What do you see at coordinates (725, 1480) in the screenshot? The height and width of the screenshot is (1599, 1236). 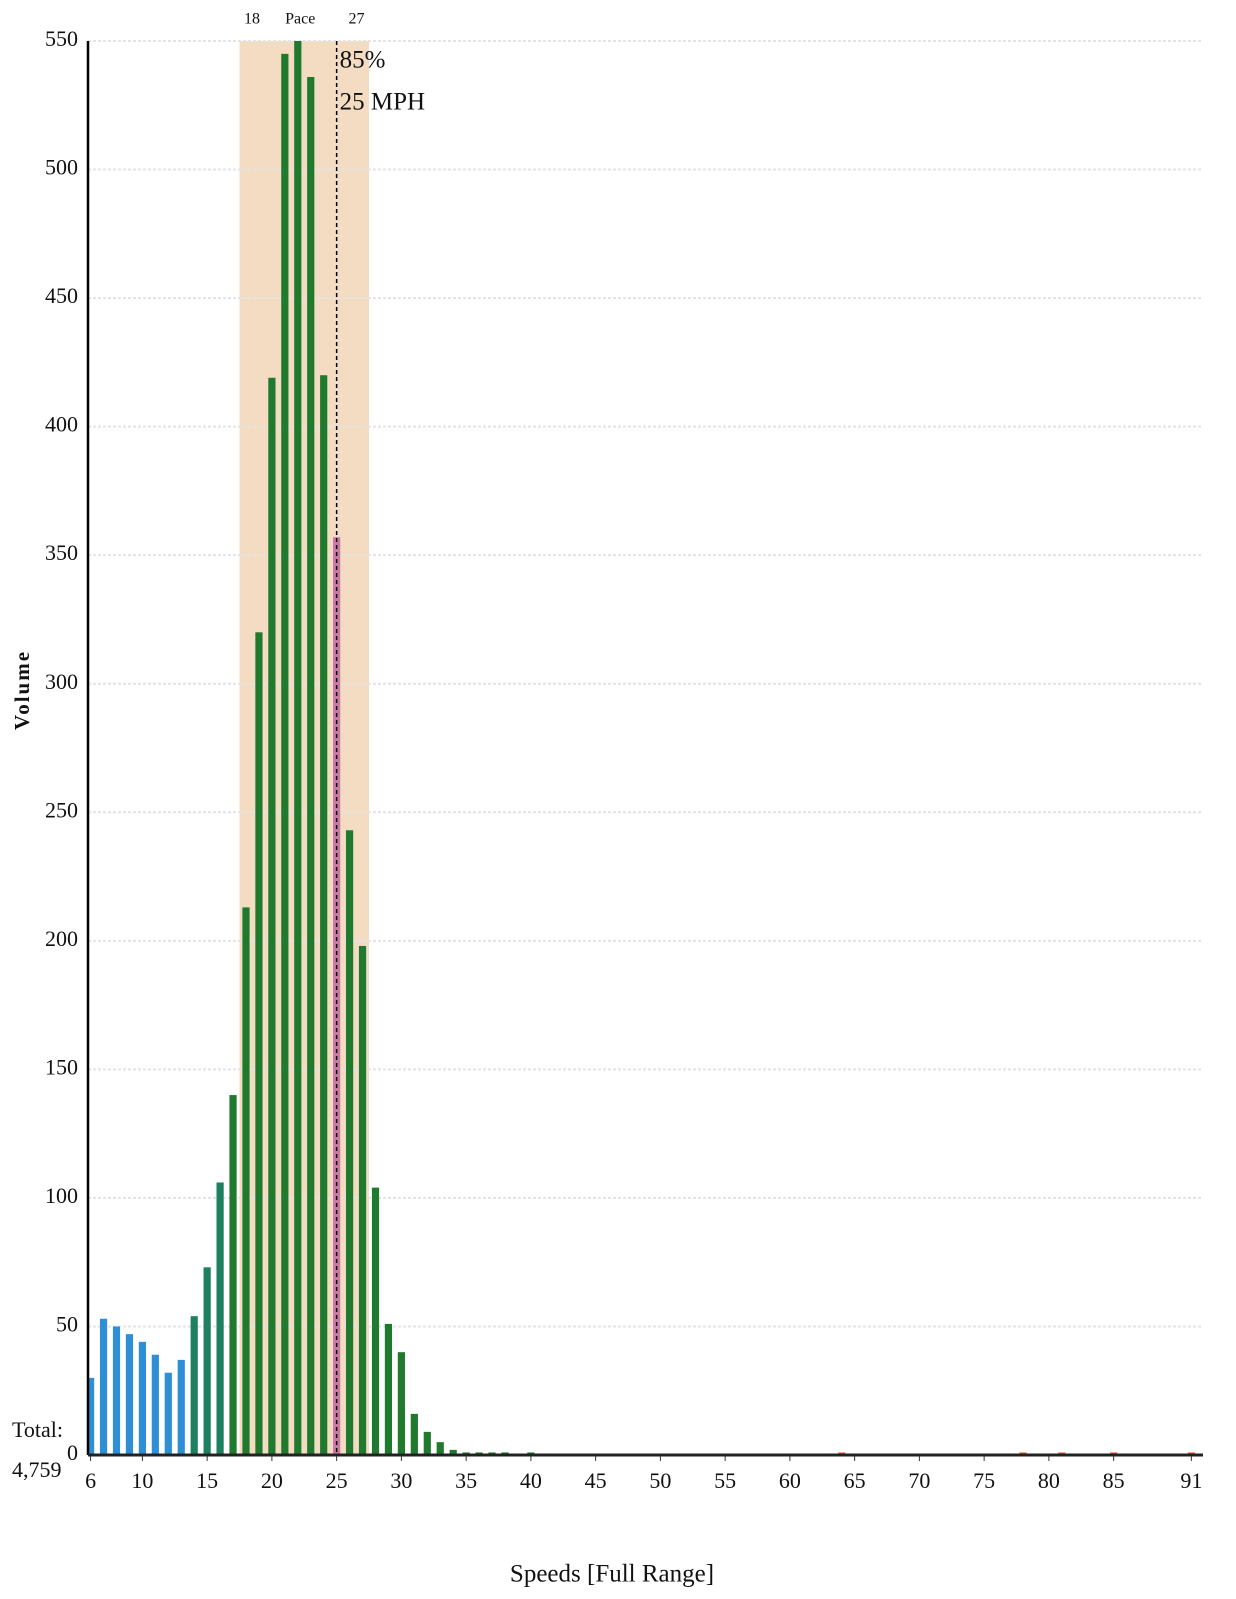 I see `x-tick-label: 55` at bounding box center [725, 1480].